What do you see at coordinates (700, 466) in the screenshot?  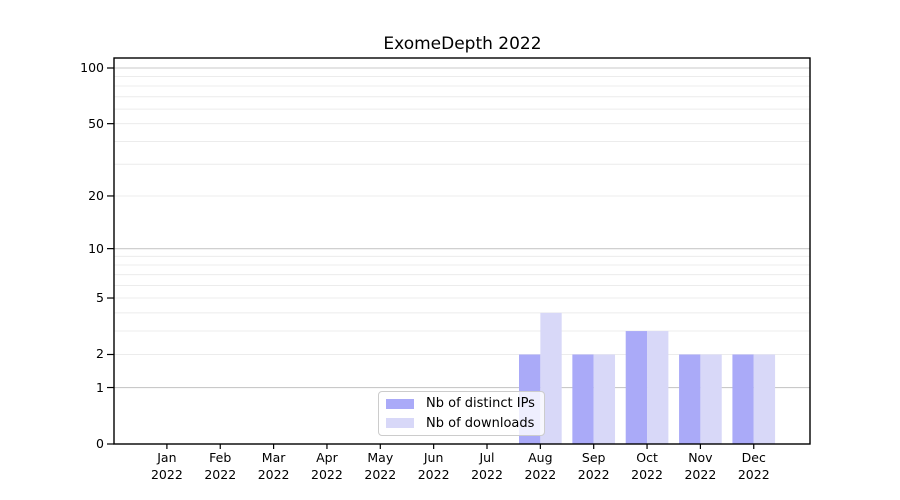 I see `x-tick-label: Nov 2022` at bounding box center [700, 466].